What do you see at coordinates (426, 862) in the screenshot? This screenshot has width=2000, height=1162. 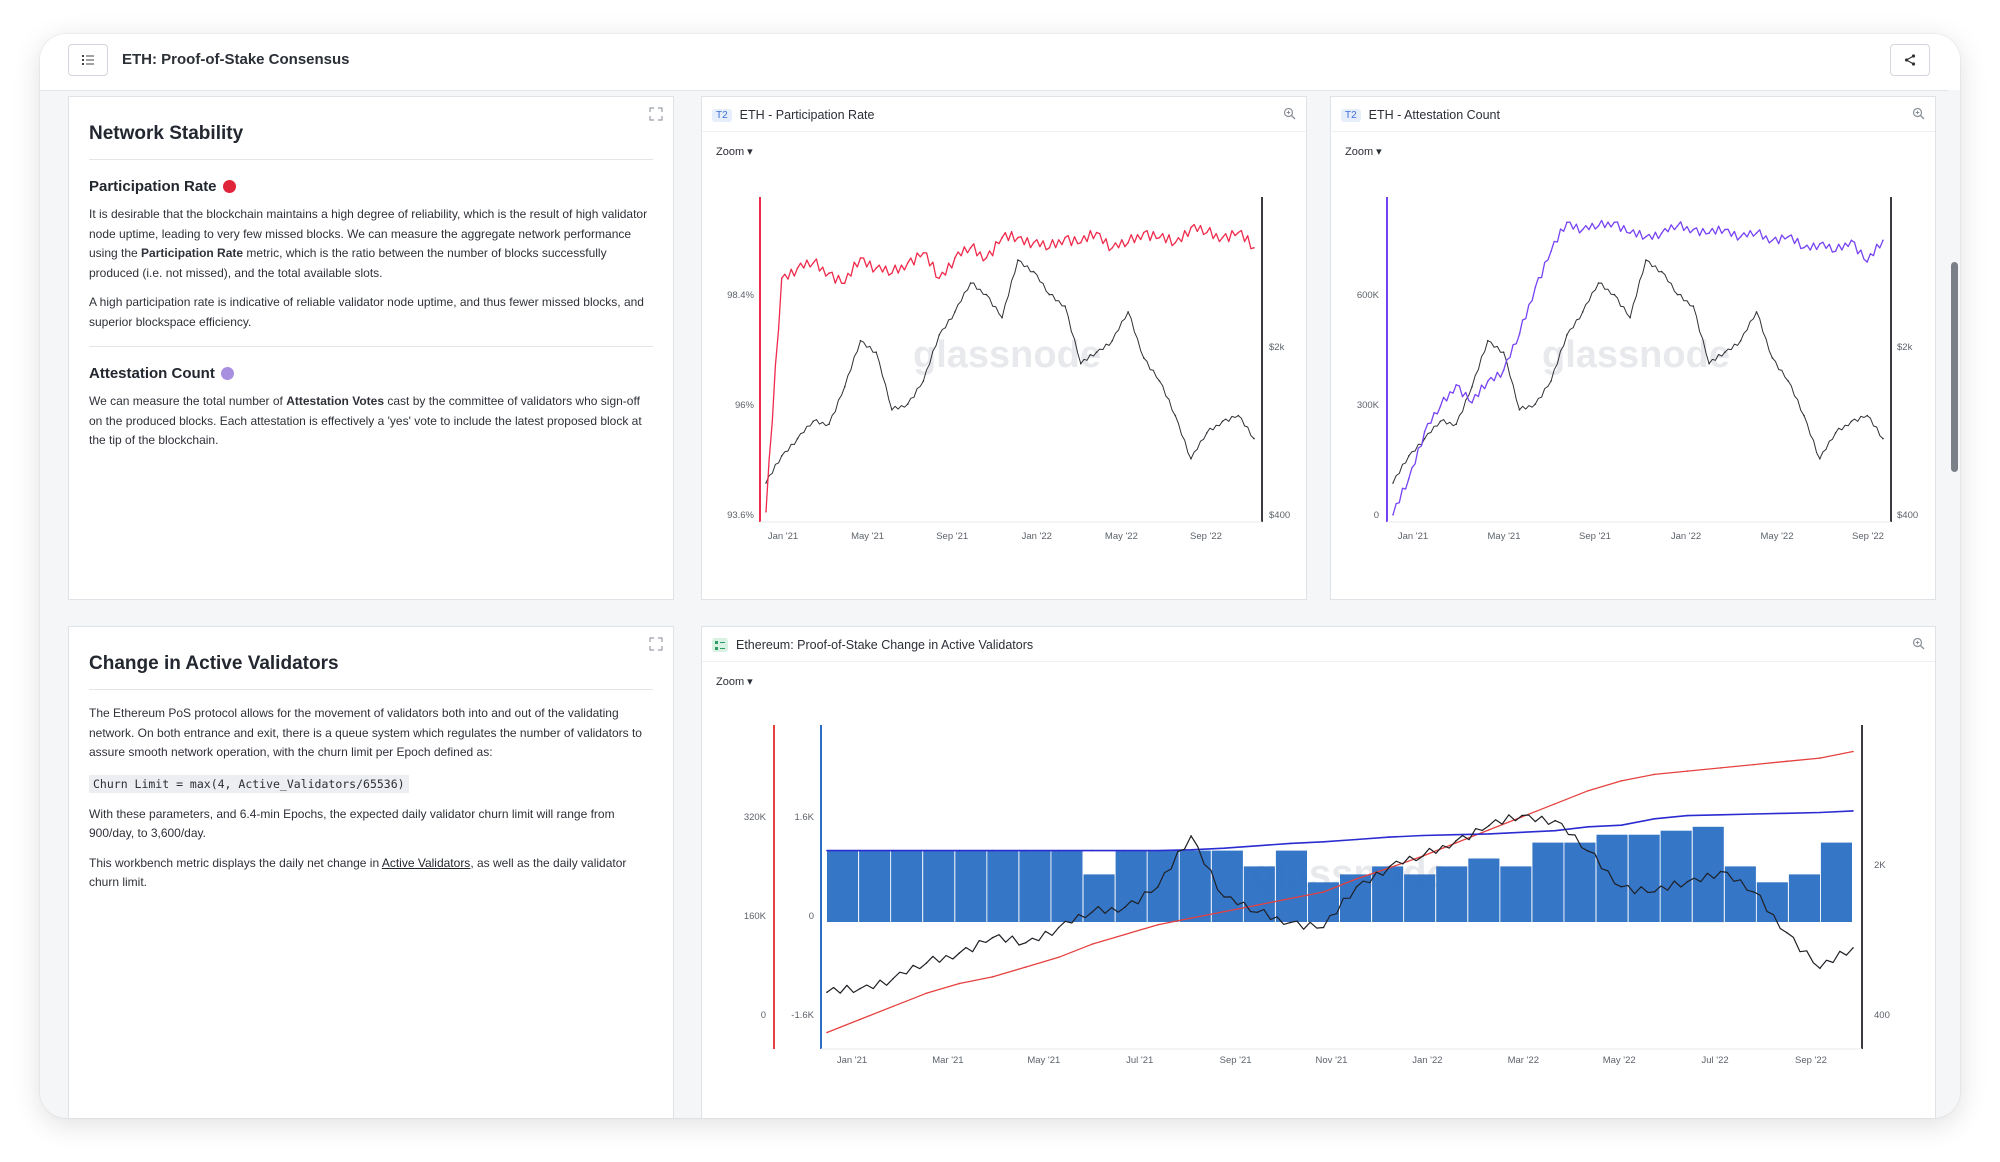 I see `active-validators-link: Active Validators` at bounding box center [426, 862].